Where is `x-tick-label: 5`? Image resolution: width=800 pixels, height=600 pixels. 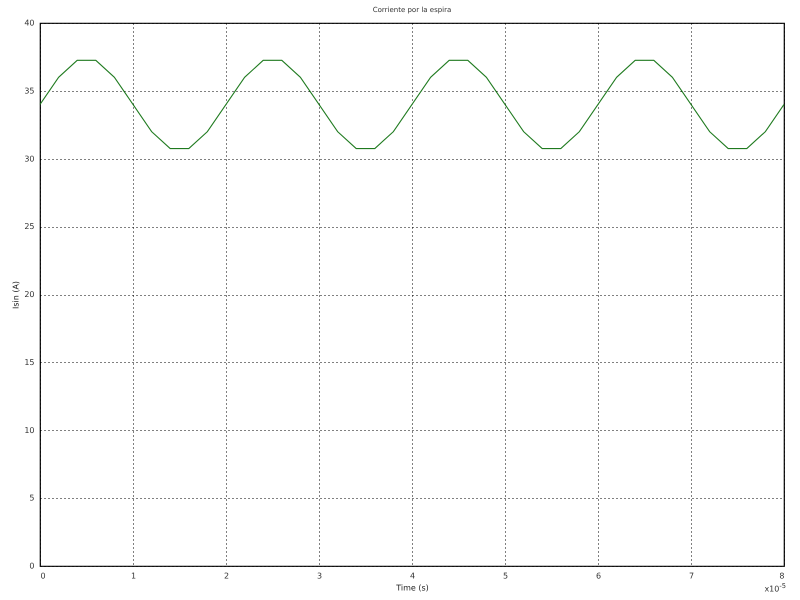
x-tick-label: 5 is located at coordinates (505, 576).